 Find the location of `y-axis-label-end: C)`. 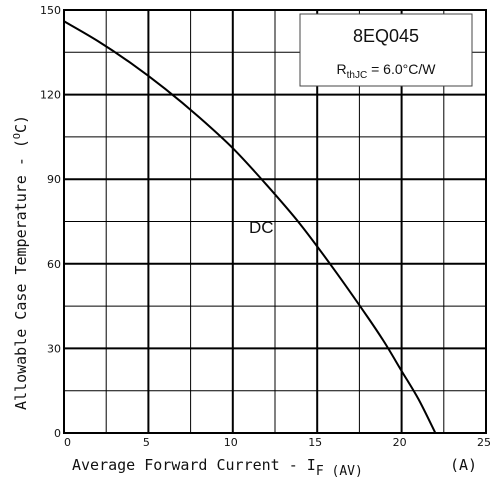

y-axis-label-end: C) is located at coordinates (21, 124).